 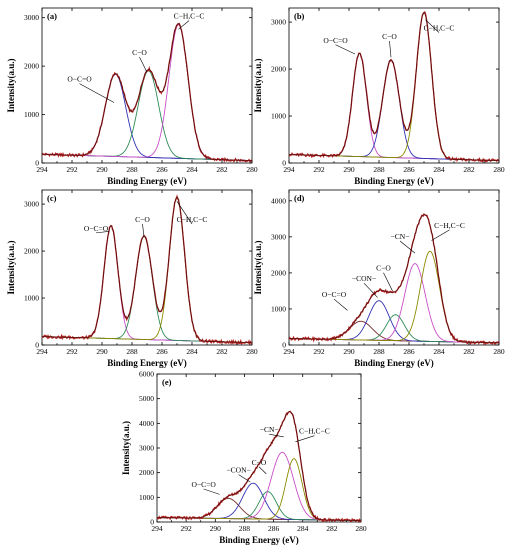 What do you see at coordinates (146, 374) in the screenshot?
I see `y-tick-label: 6000` at bounding box center [146, 374].